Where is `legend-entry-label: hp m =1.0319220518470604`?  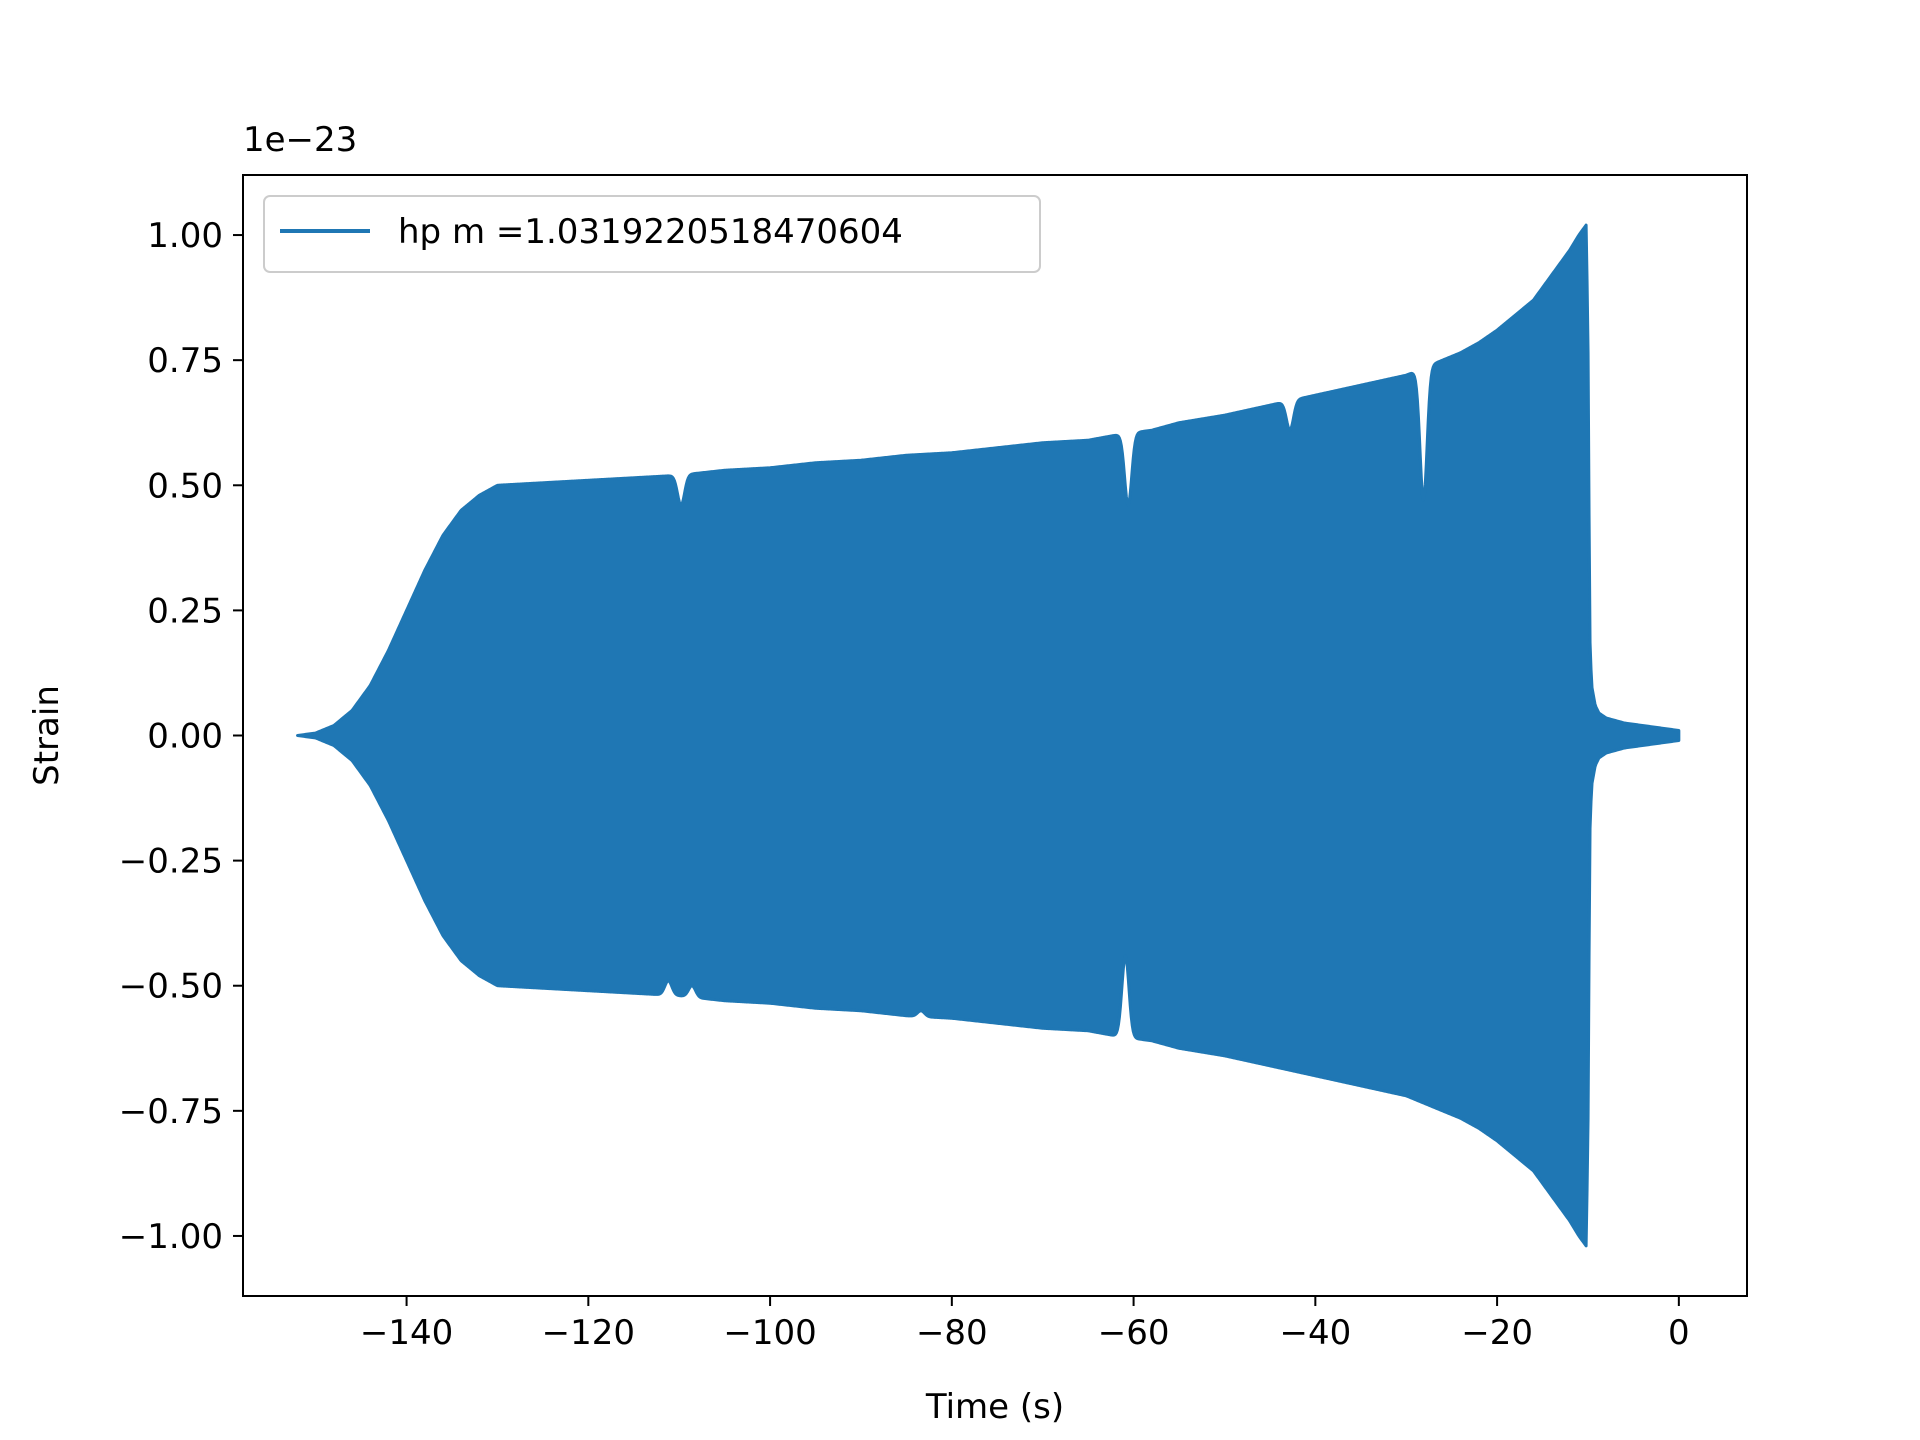
legend-entry-label: hp m =1.0319220518470604 is located at coordinates (650, 232).